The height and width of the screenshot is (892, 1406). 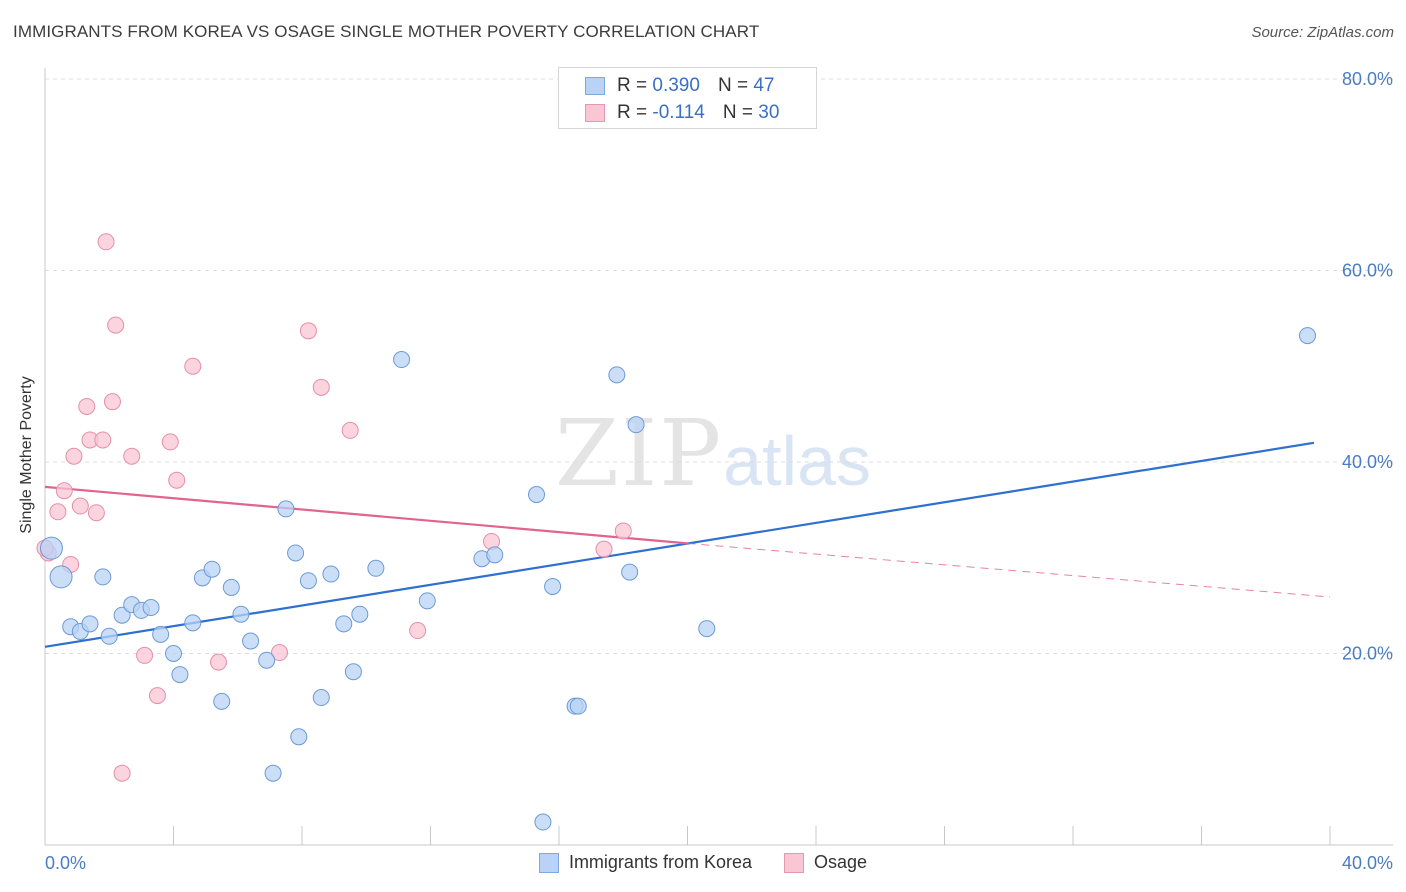 I want to click on watermark-atlas: atlas, so click(x=797, y=461).